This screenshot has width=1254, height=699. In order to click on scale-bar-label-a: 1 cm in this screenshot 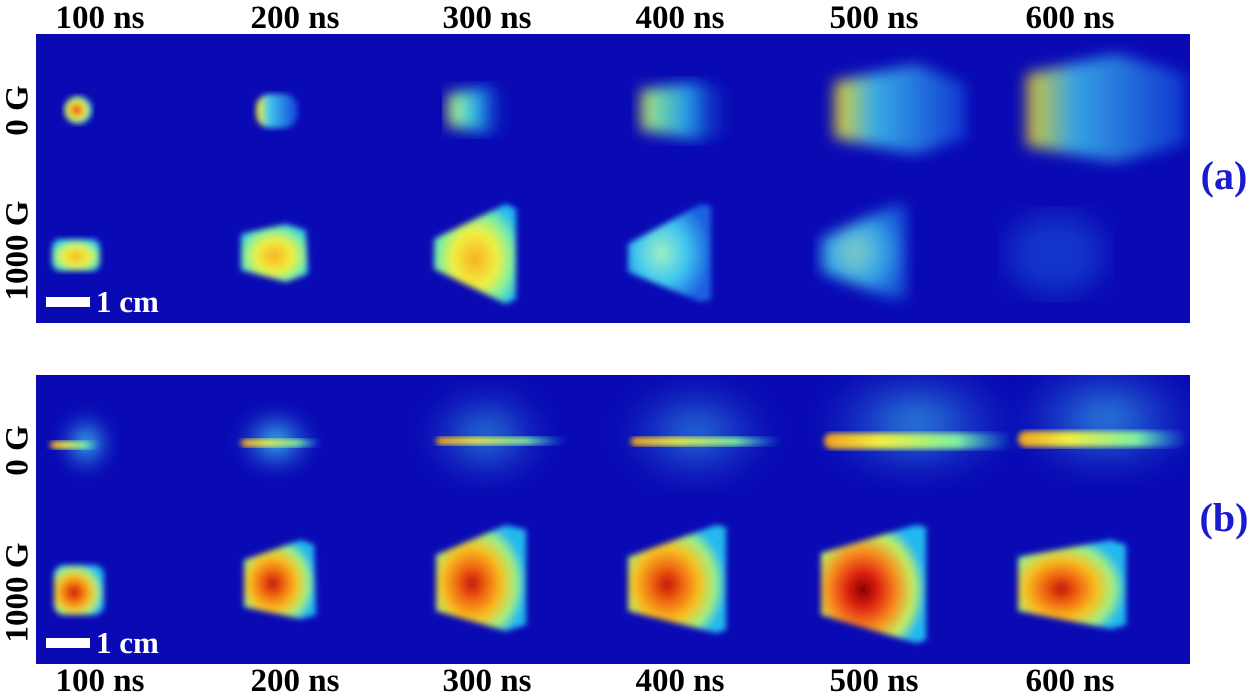, I will do `click(127, 301)`.